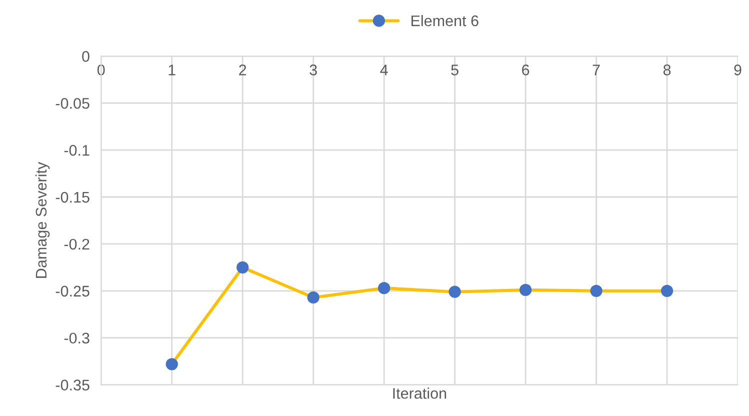  I want to click on x-tick-label: 6, so click(526, 70).